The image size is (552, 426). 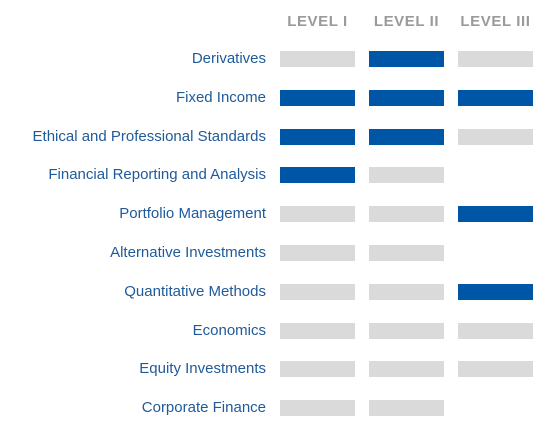 What do you see at coordinates (228, 58) in the screenshot?
I see `topic-label: Derivatives` at bounding box center [228, 58].